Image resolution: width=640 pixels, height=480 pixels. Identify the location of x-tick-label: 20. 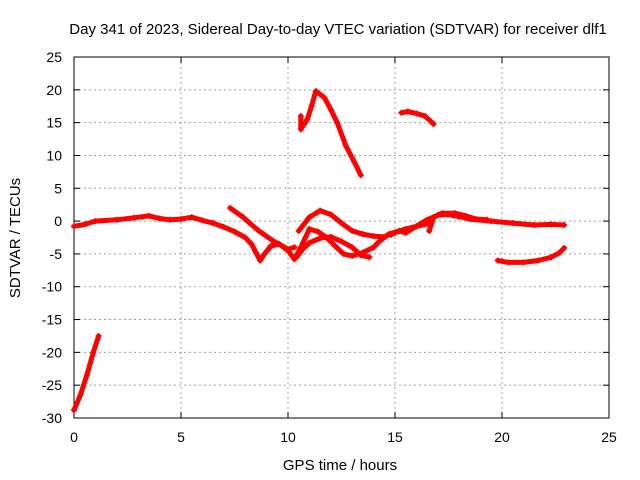
(502, 437).